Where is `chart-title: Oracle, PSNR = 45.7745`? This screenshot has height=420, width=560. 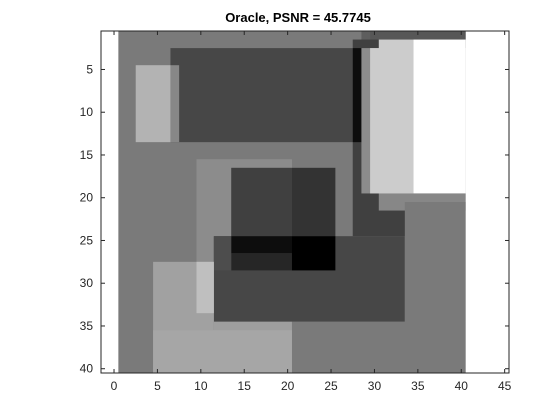 chart-title: Oracle, PSNR = 45.7745 is located at coordinates (298, 17).